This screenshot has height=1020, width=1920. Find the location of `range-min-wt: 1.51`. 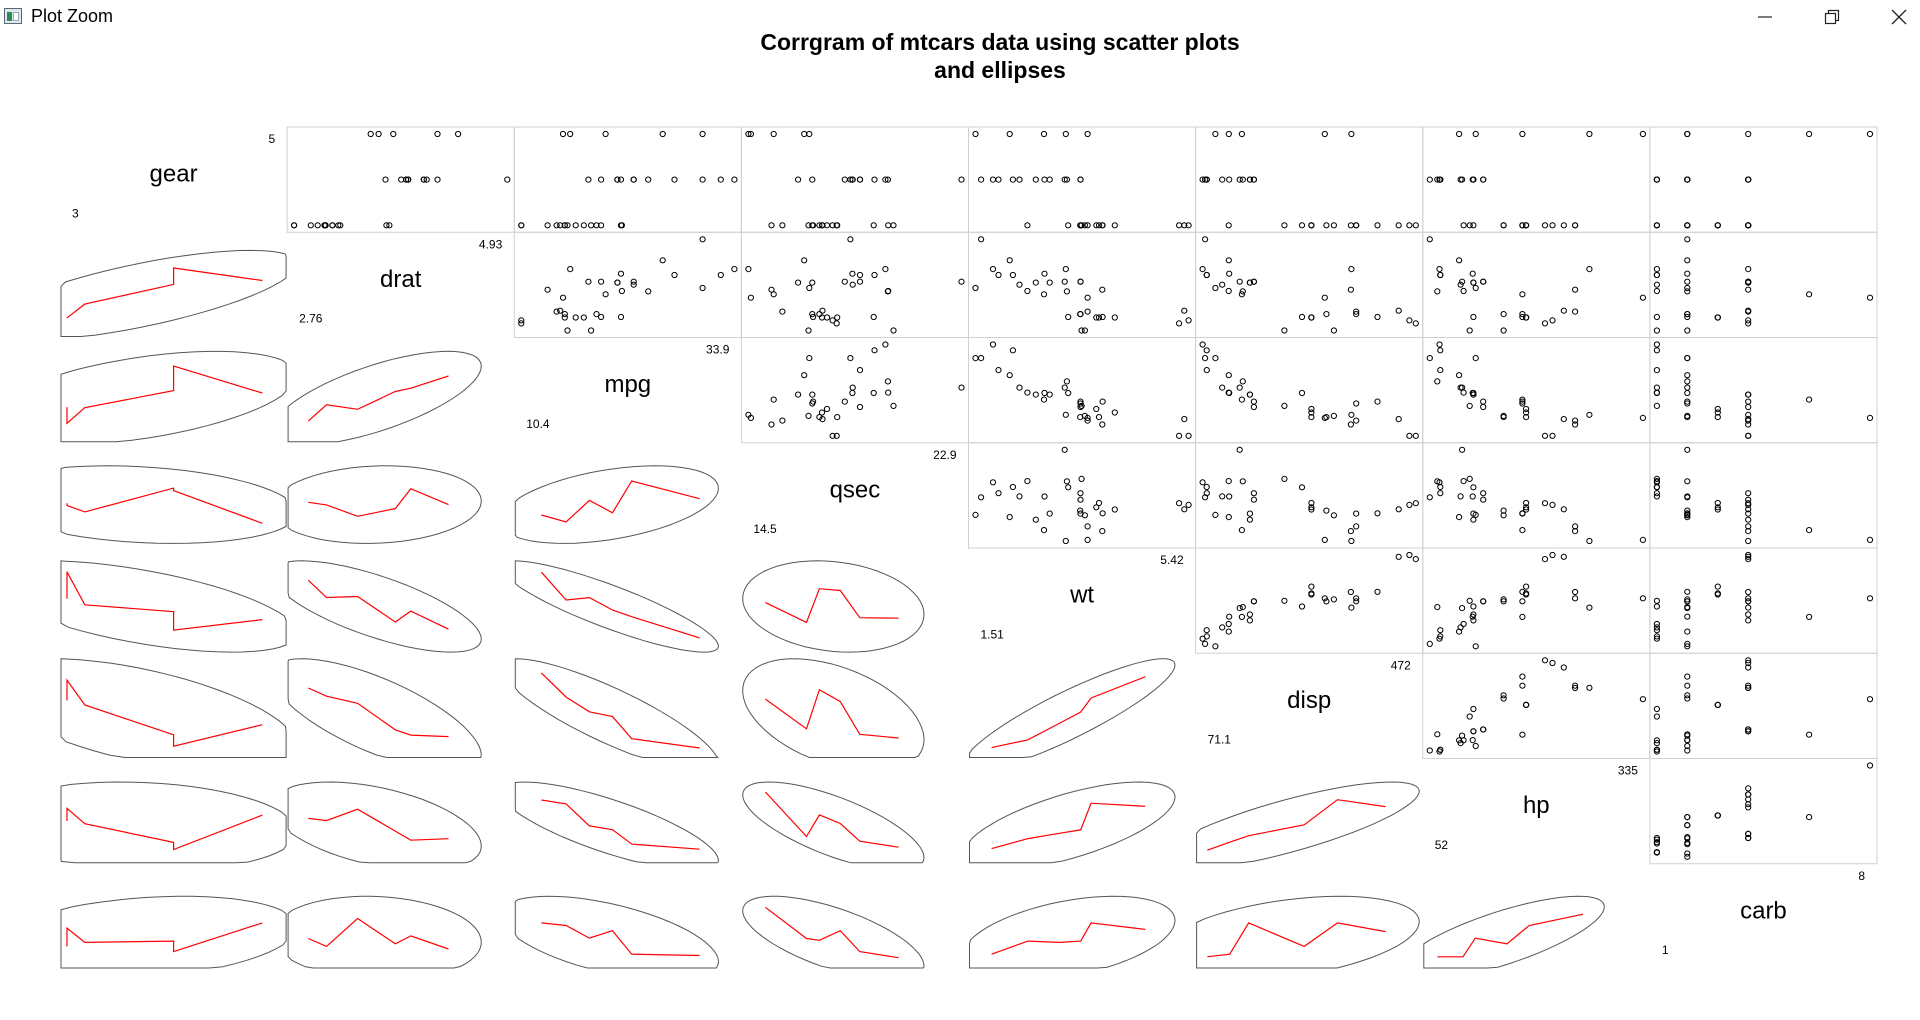

range-min-wt: 1.51 is located at coordinates (993, 634).